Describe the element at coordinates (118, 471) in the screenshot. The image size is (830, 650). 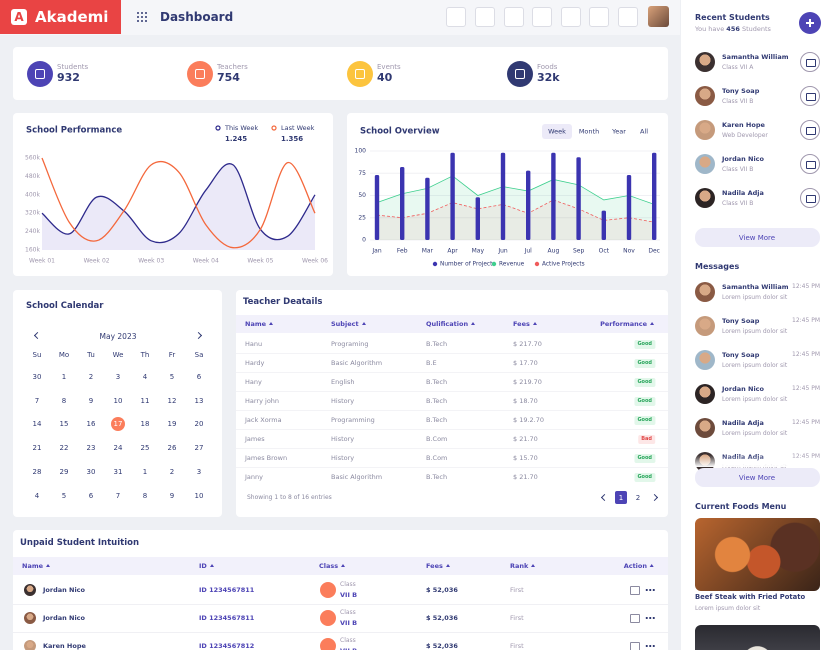
I see `day: 31` at that location.